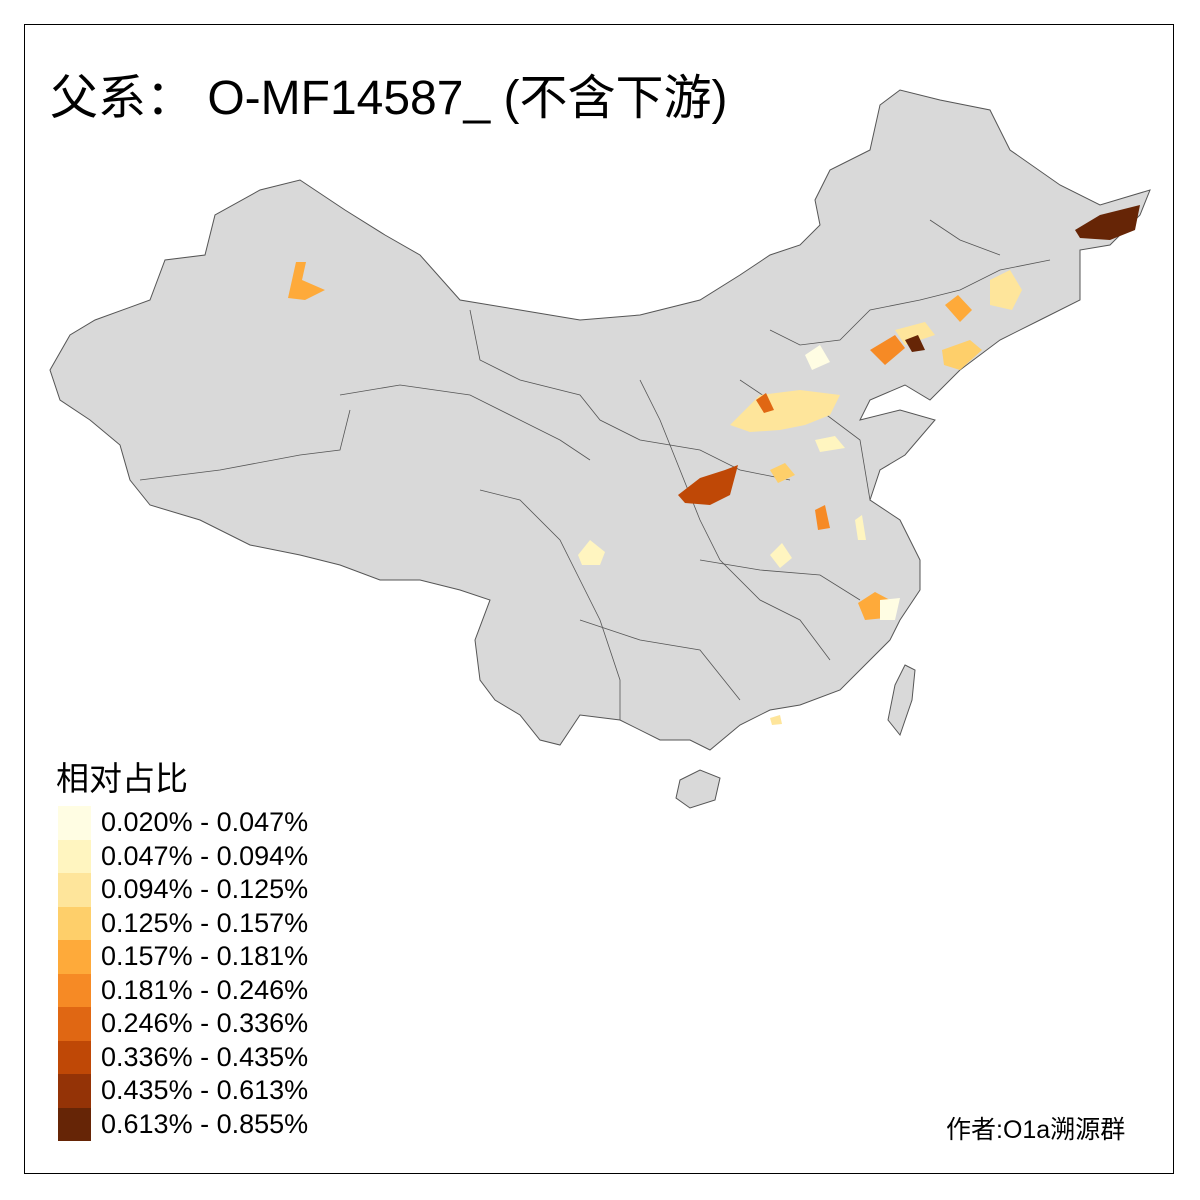  I want to click on region-shaanxi, so click(708, 485).